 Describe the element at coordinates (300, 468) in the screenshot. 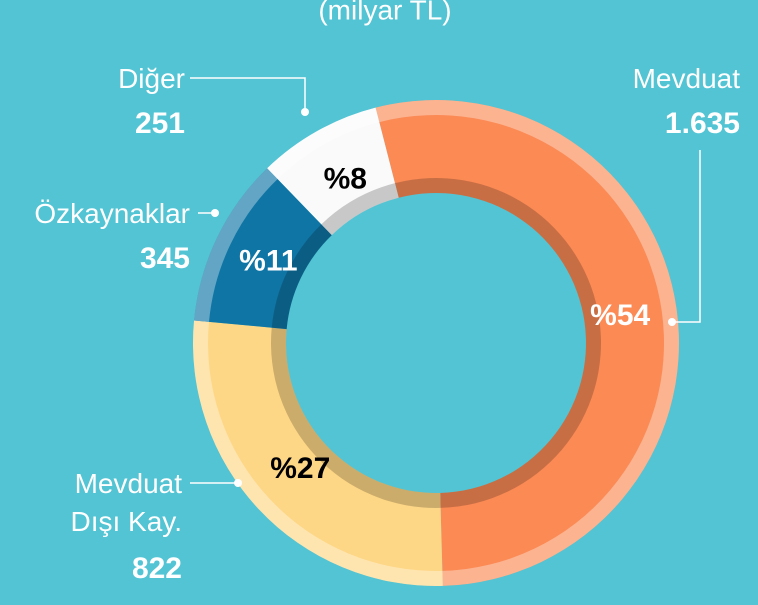

I see `share-label: %27` at that location.